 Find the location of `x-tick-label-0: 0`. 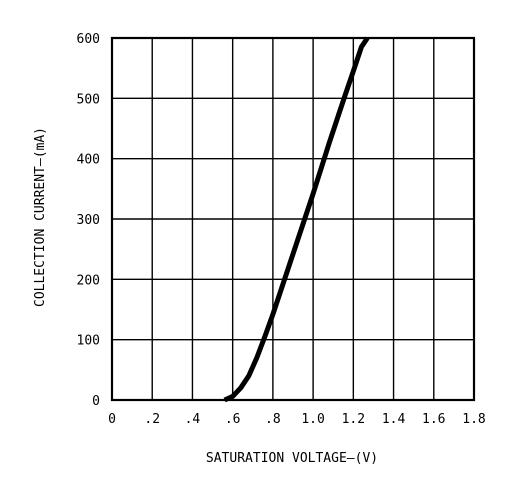

x-tick-label-0: 0 is located at coordinates (112, 419).